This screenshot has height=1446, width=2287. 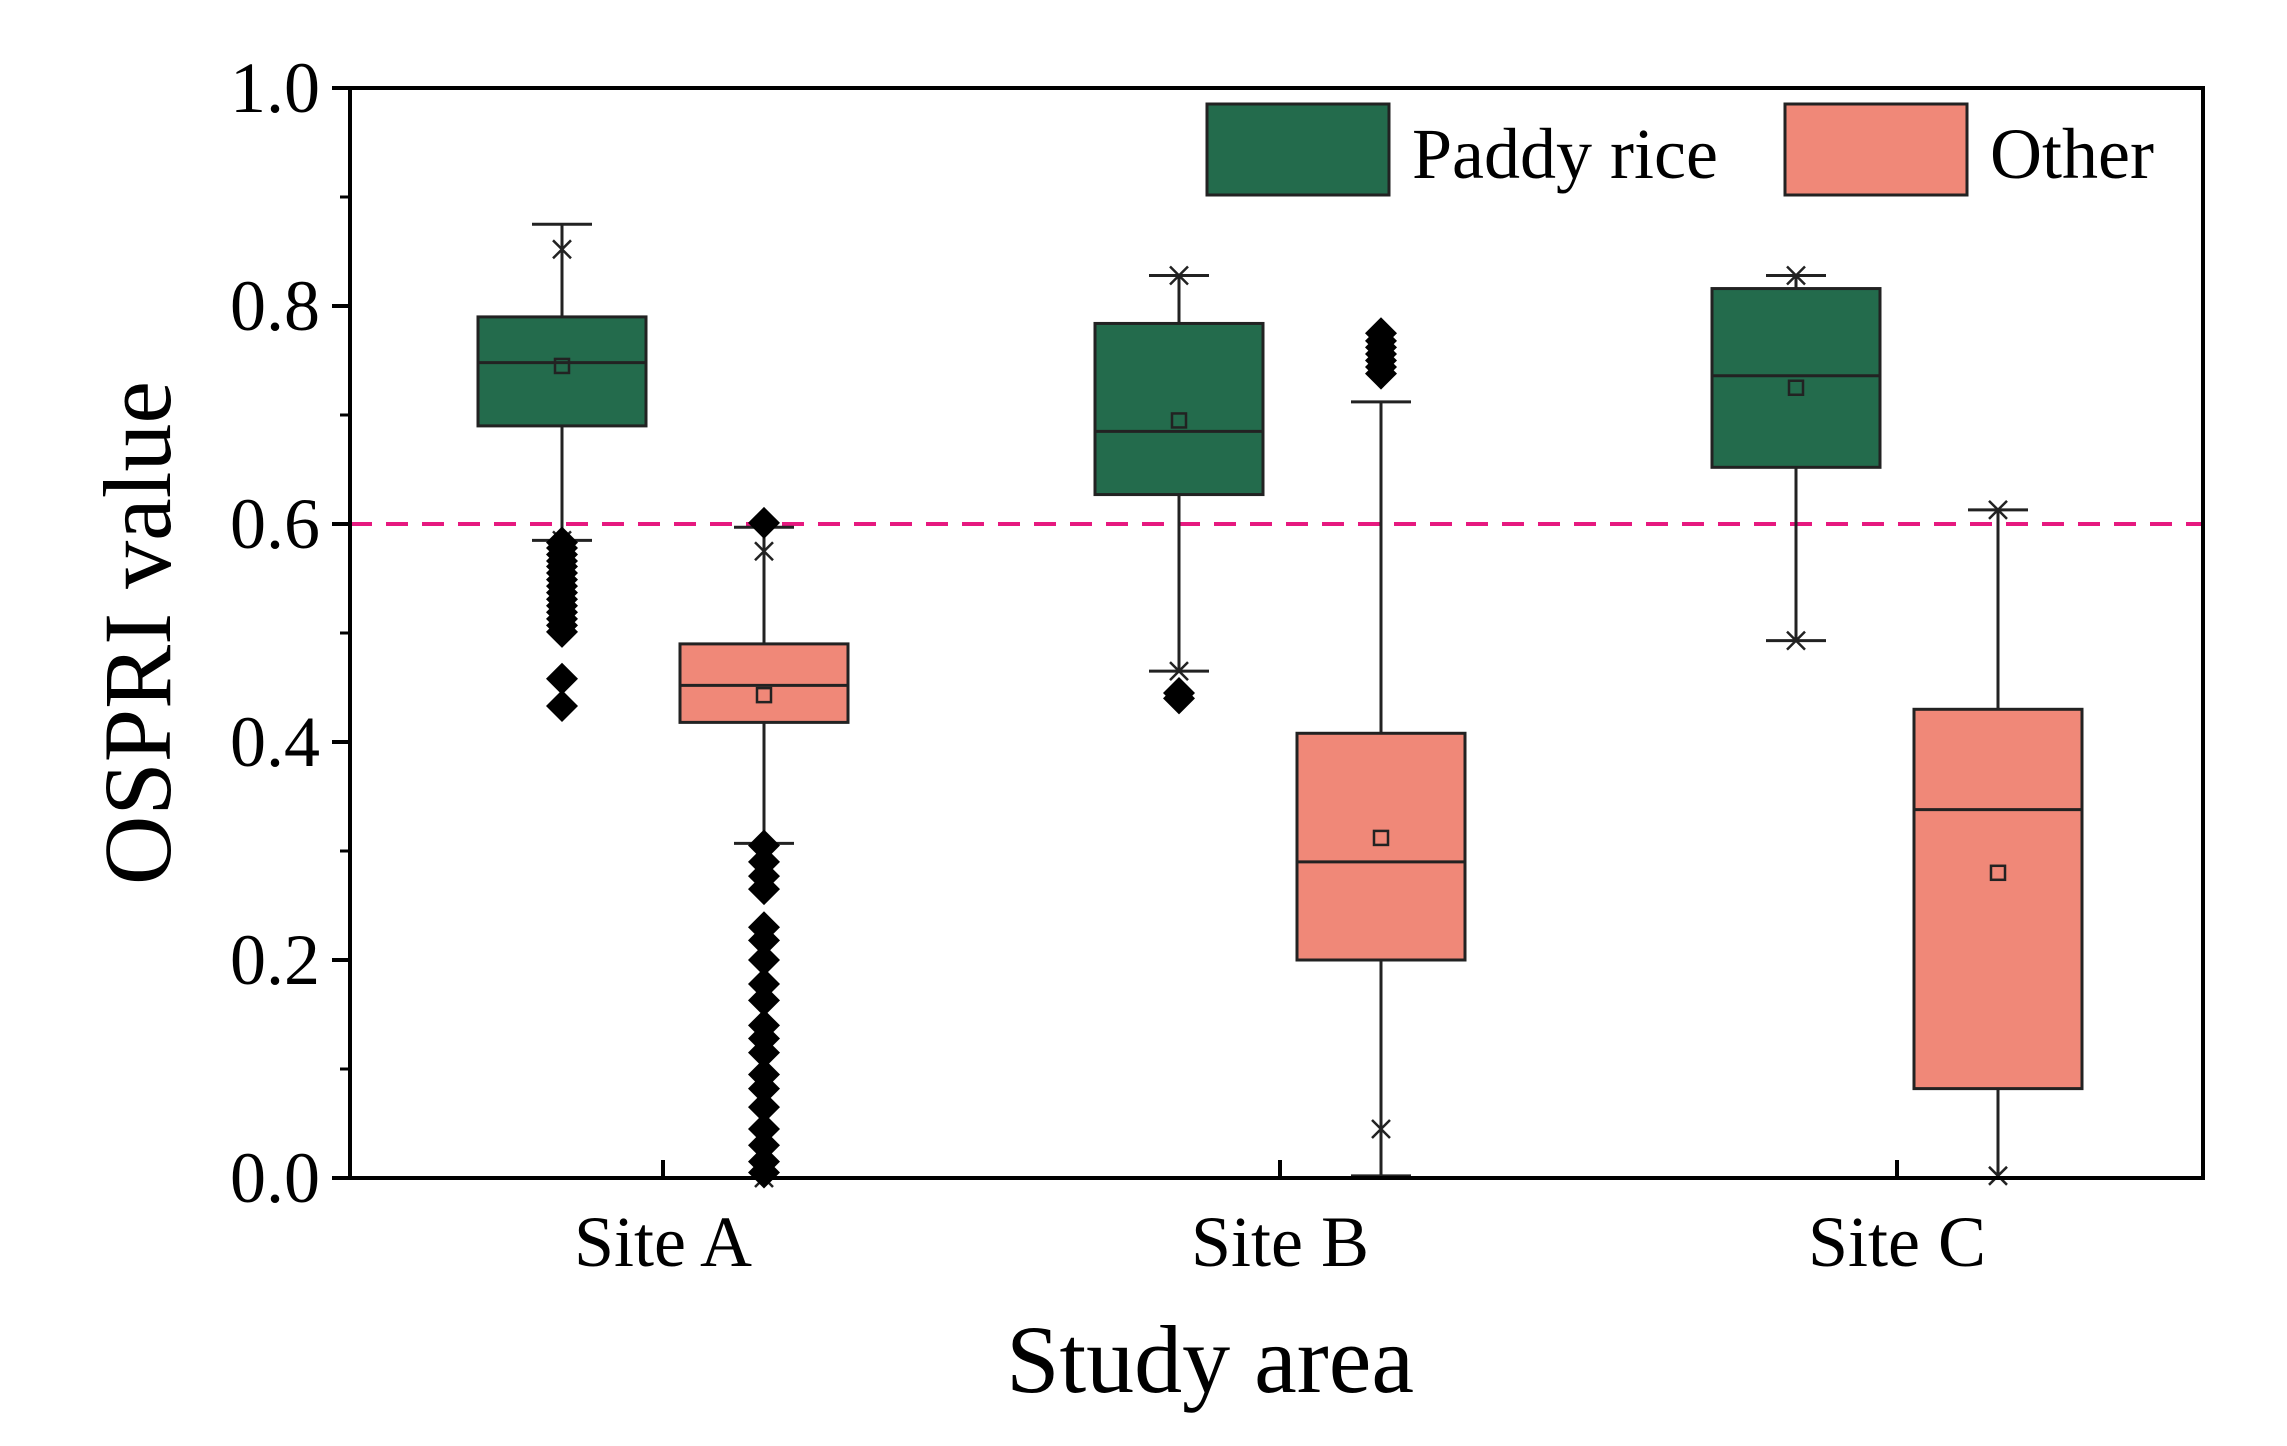 I want to click on x-axis-label: Study area, so click(x=1210, y=1359).